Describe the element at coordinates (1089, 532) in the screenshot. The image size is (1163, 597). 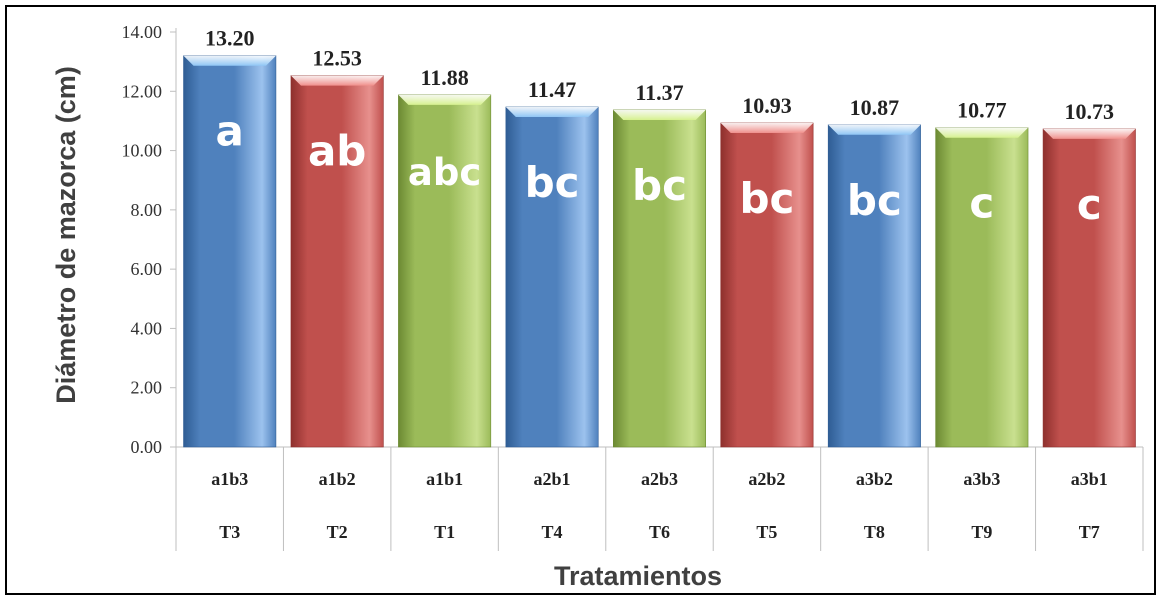
I see `x-tick-label-level2: T7` at that location.